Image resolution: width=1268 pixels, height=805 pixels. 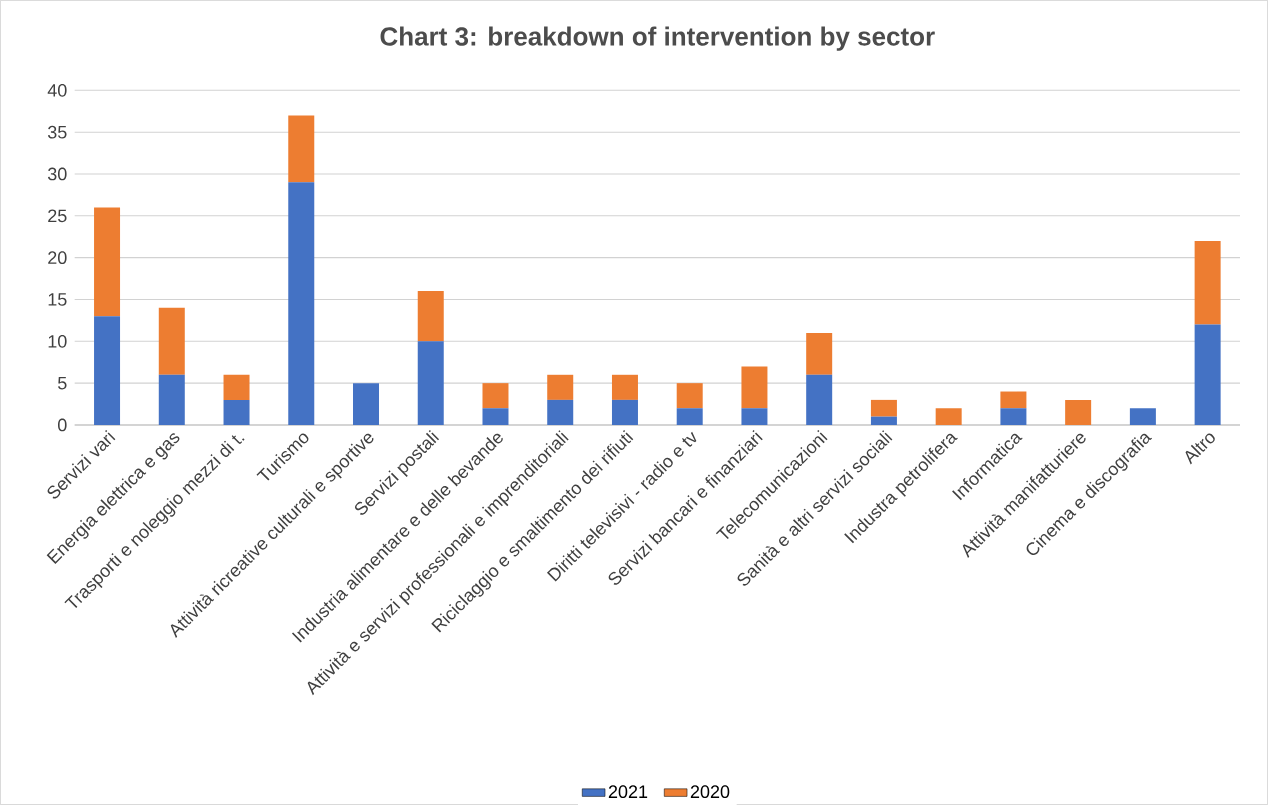 What do you see at coordinates (57, 299) in the screenshot?
I see `y-tick-label: 15` at bounding box center [57, 299].